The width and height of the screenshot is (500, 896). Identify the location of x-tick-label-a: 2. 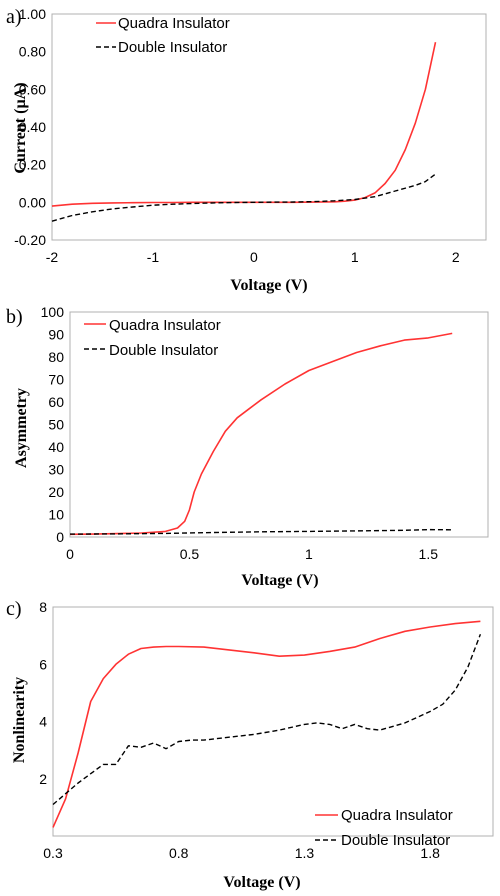
(456, 257).